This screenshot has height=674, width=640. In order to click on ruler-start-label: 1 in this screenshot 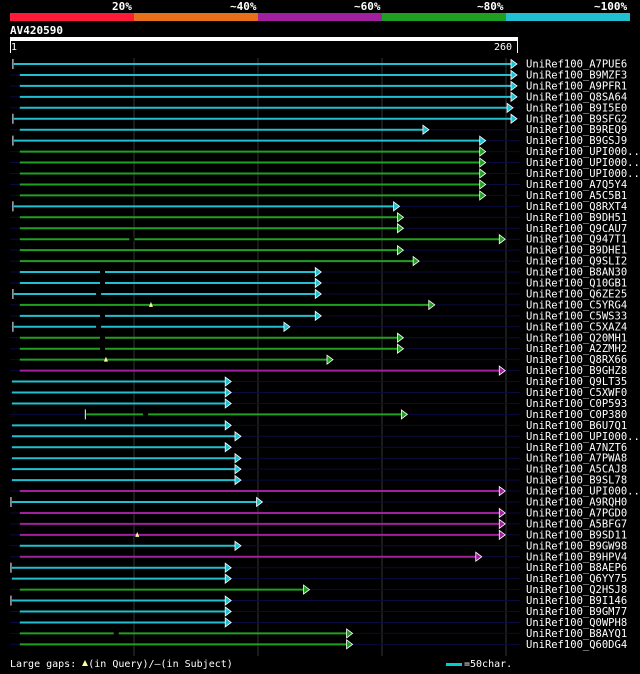, I will do `click(14, 47)`.